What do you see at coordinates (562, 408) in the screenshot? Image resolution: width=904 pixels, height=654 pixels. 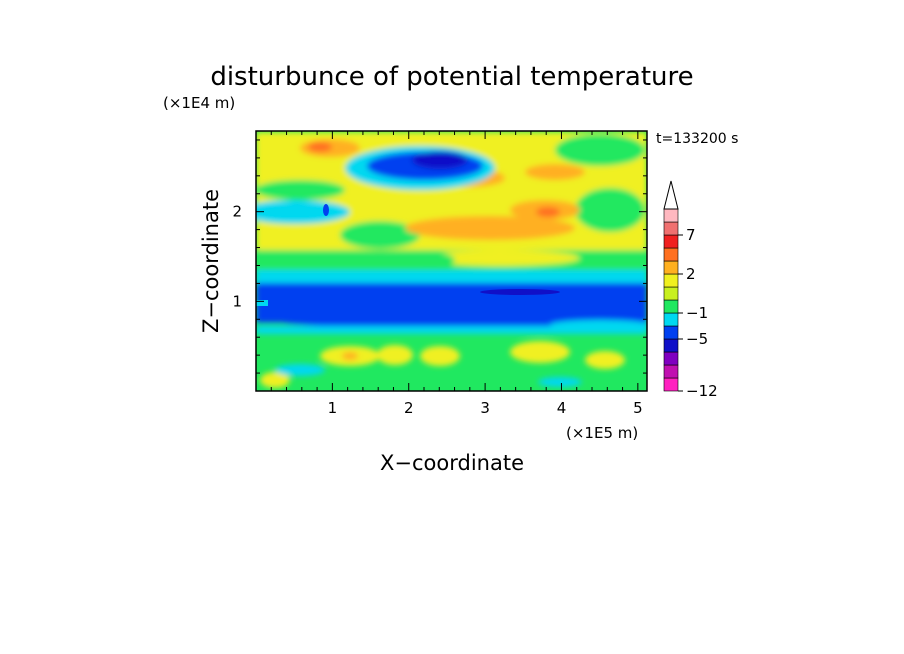 I see `x-tick-label: 4` at bounding box center [562, 408].